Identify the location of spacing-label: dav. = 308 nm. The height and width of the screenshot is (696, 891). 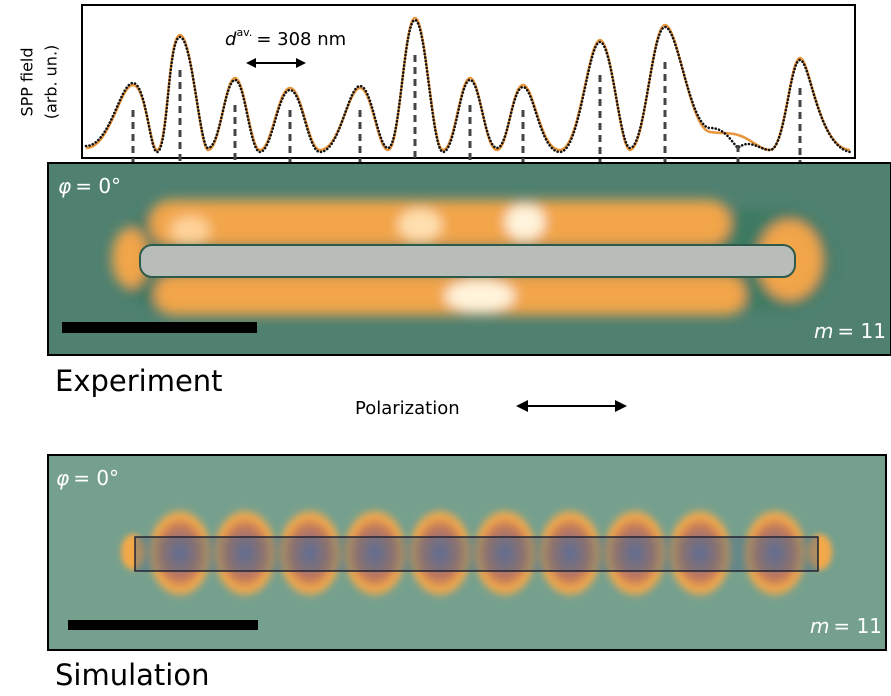
(285, 38).